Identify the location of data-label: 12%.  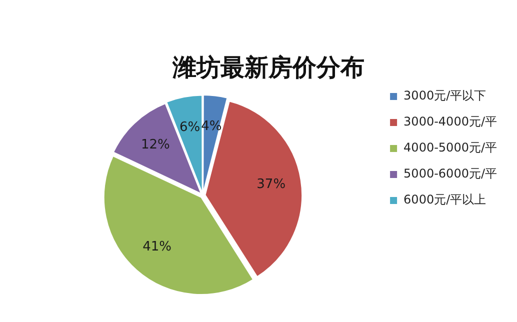
(155, 144).